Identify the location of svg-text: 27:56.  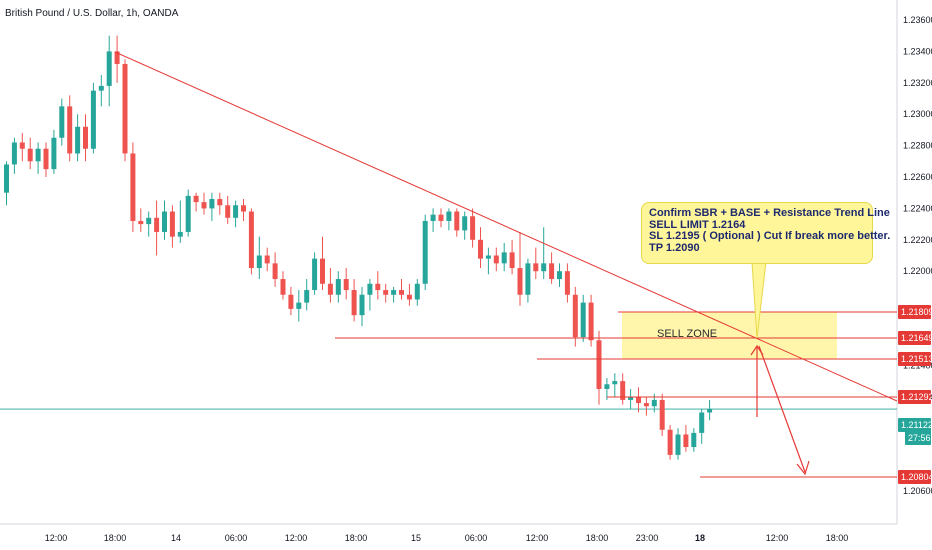
(919, 438).